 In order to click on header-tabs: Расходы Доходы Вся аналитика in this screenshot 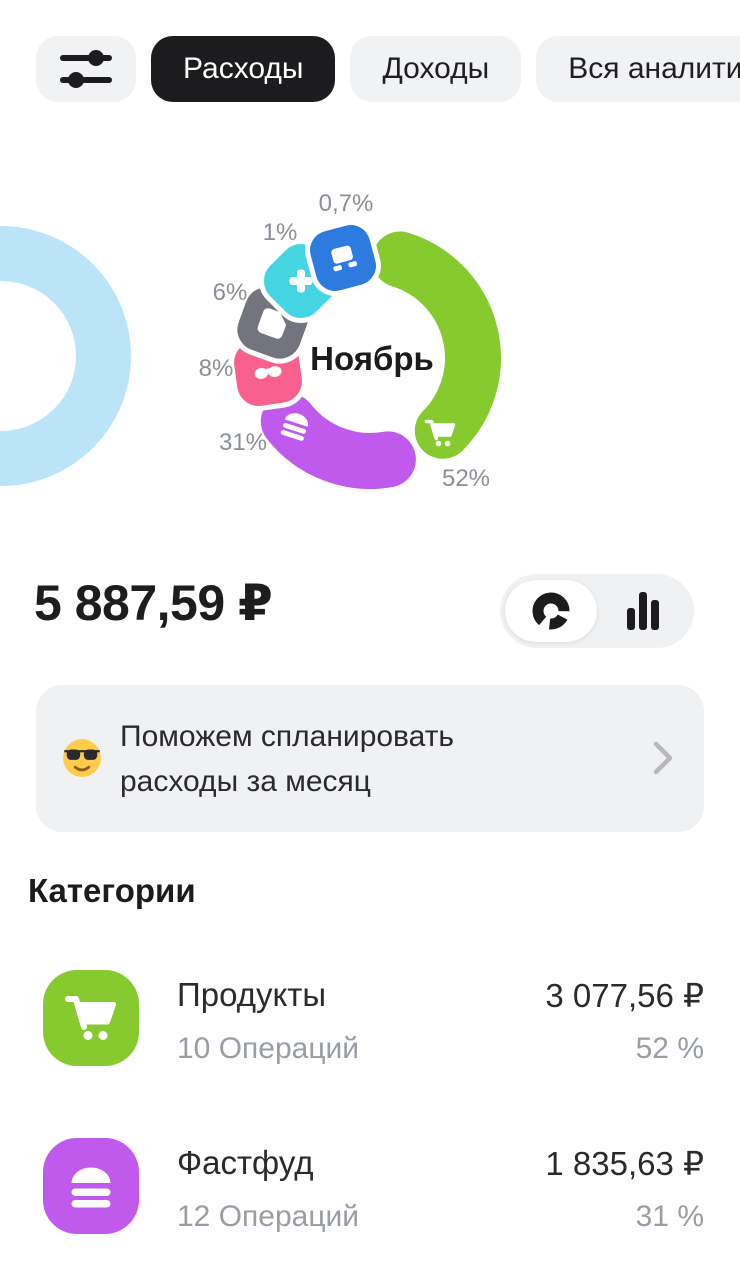, I will do `click(388, 69)`.